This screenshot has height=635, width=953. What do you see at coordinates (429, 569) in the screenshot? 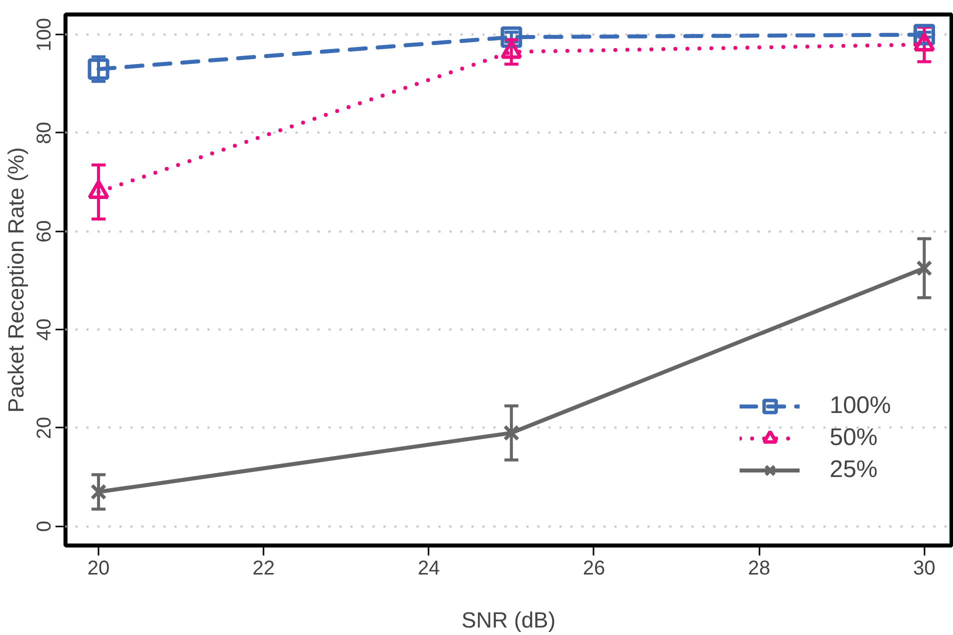
I see `x-tick-label: 24` at bounding box center [429, 569].